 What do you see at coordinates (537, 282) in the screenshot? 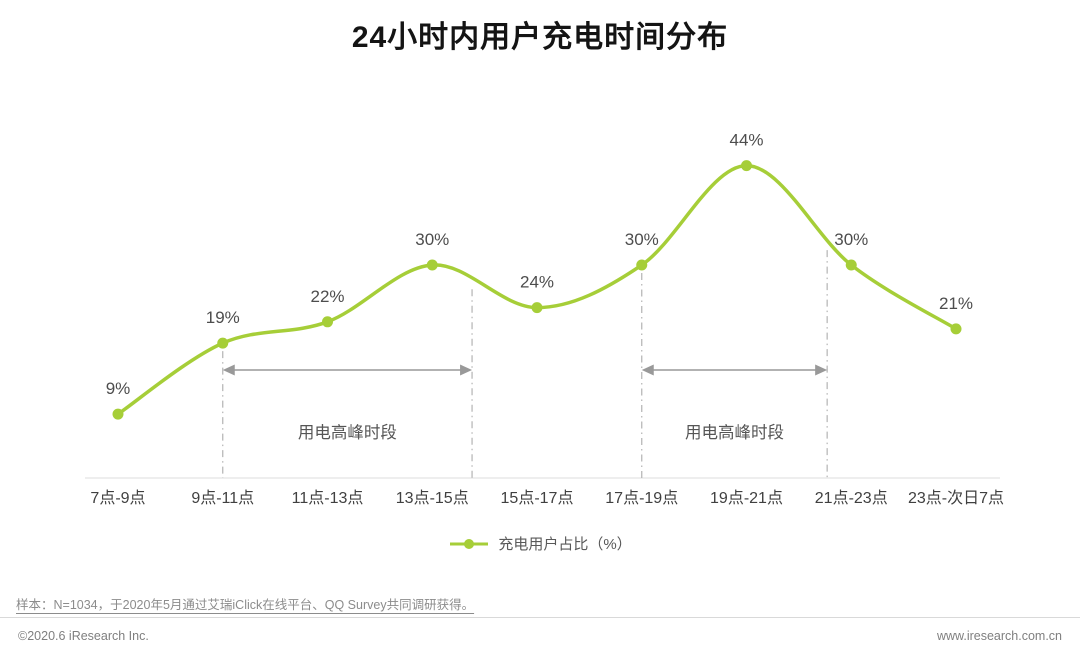
I see `data-value-label: 24%` at bounding box center [537, 282].